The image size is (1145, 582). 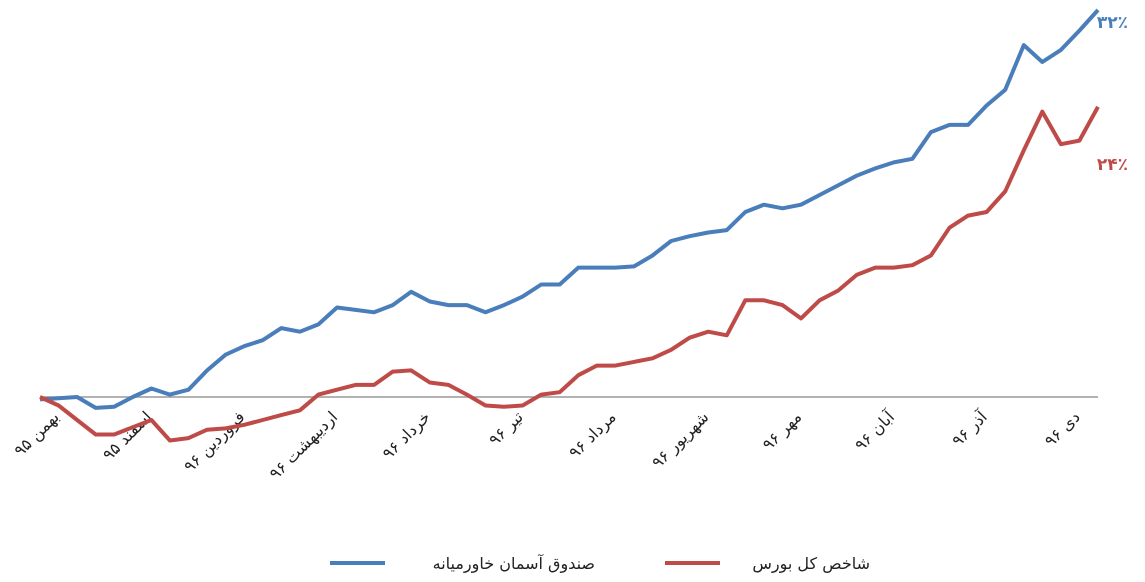 What do you see at coordinates (303, 445) in the screenshot?
I see `x-tick-label: اردیبهشت ۹۶` at bounding box center [303, 445].